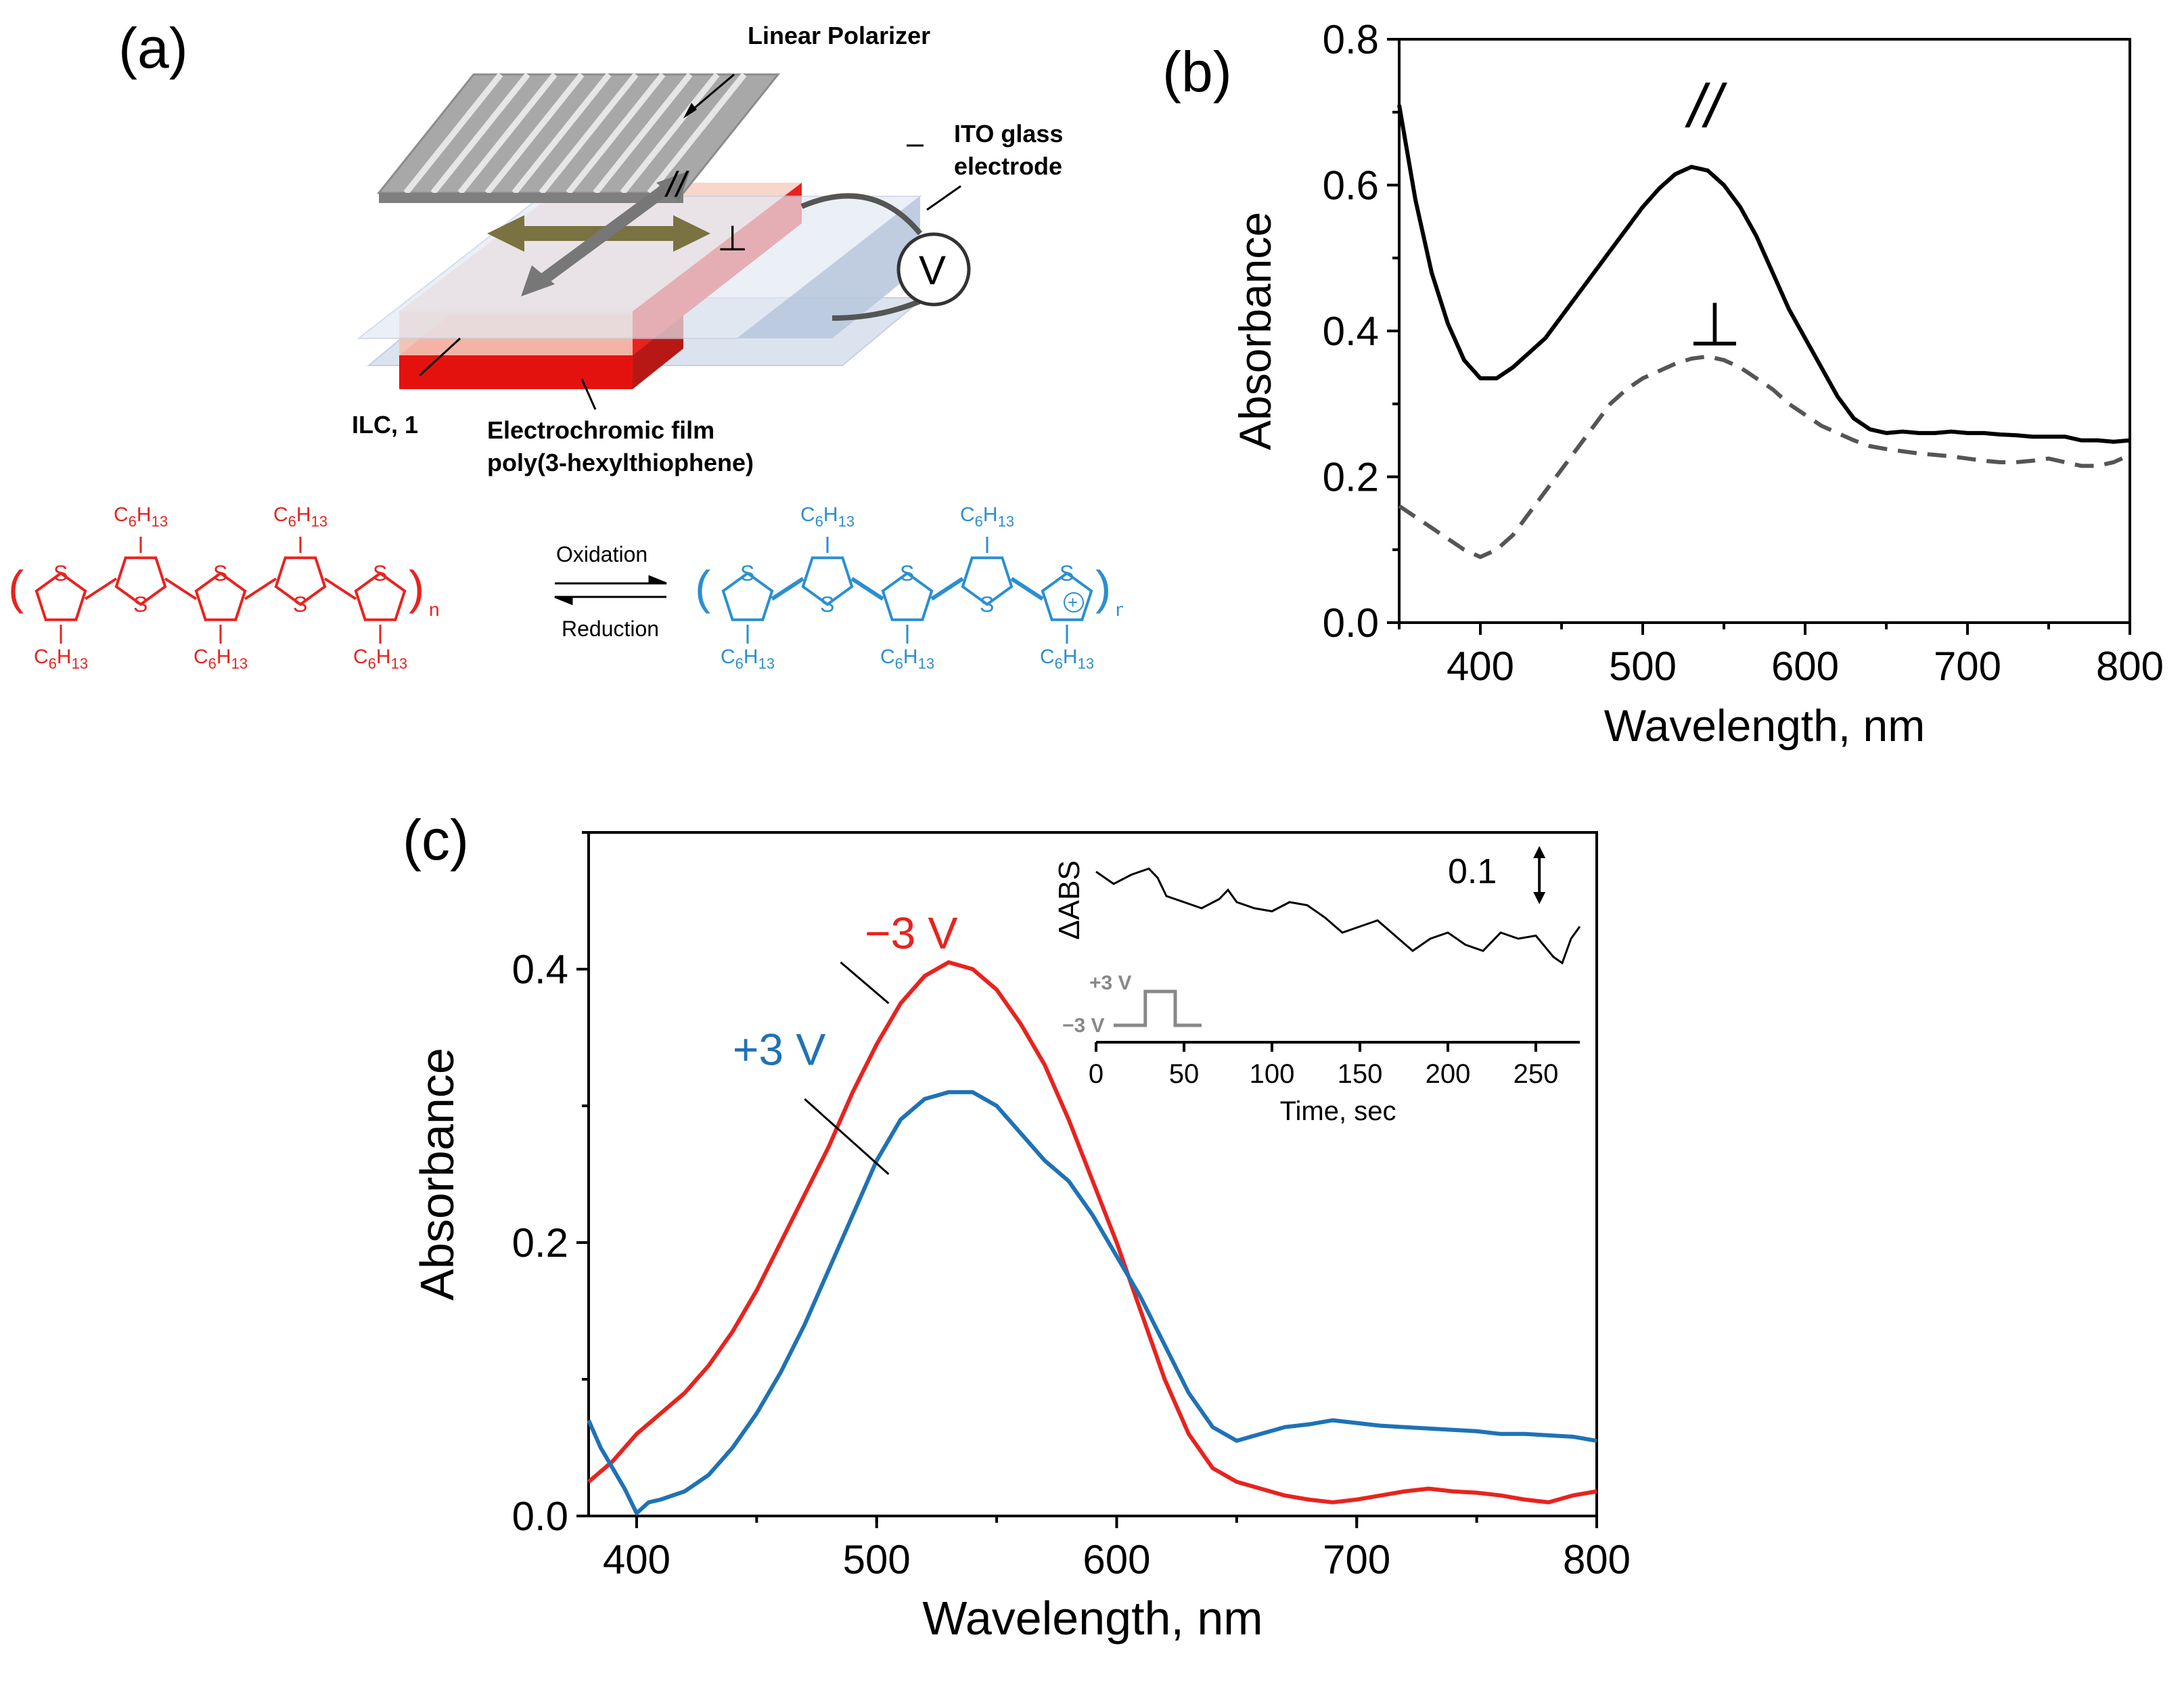 This screenshot has height=1696, width=2184. What do you see at coordinates (1338, 1111) in the screenshot?
I see `inset-x-label: Time, sec` at bounding box center [1338, 1111].